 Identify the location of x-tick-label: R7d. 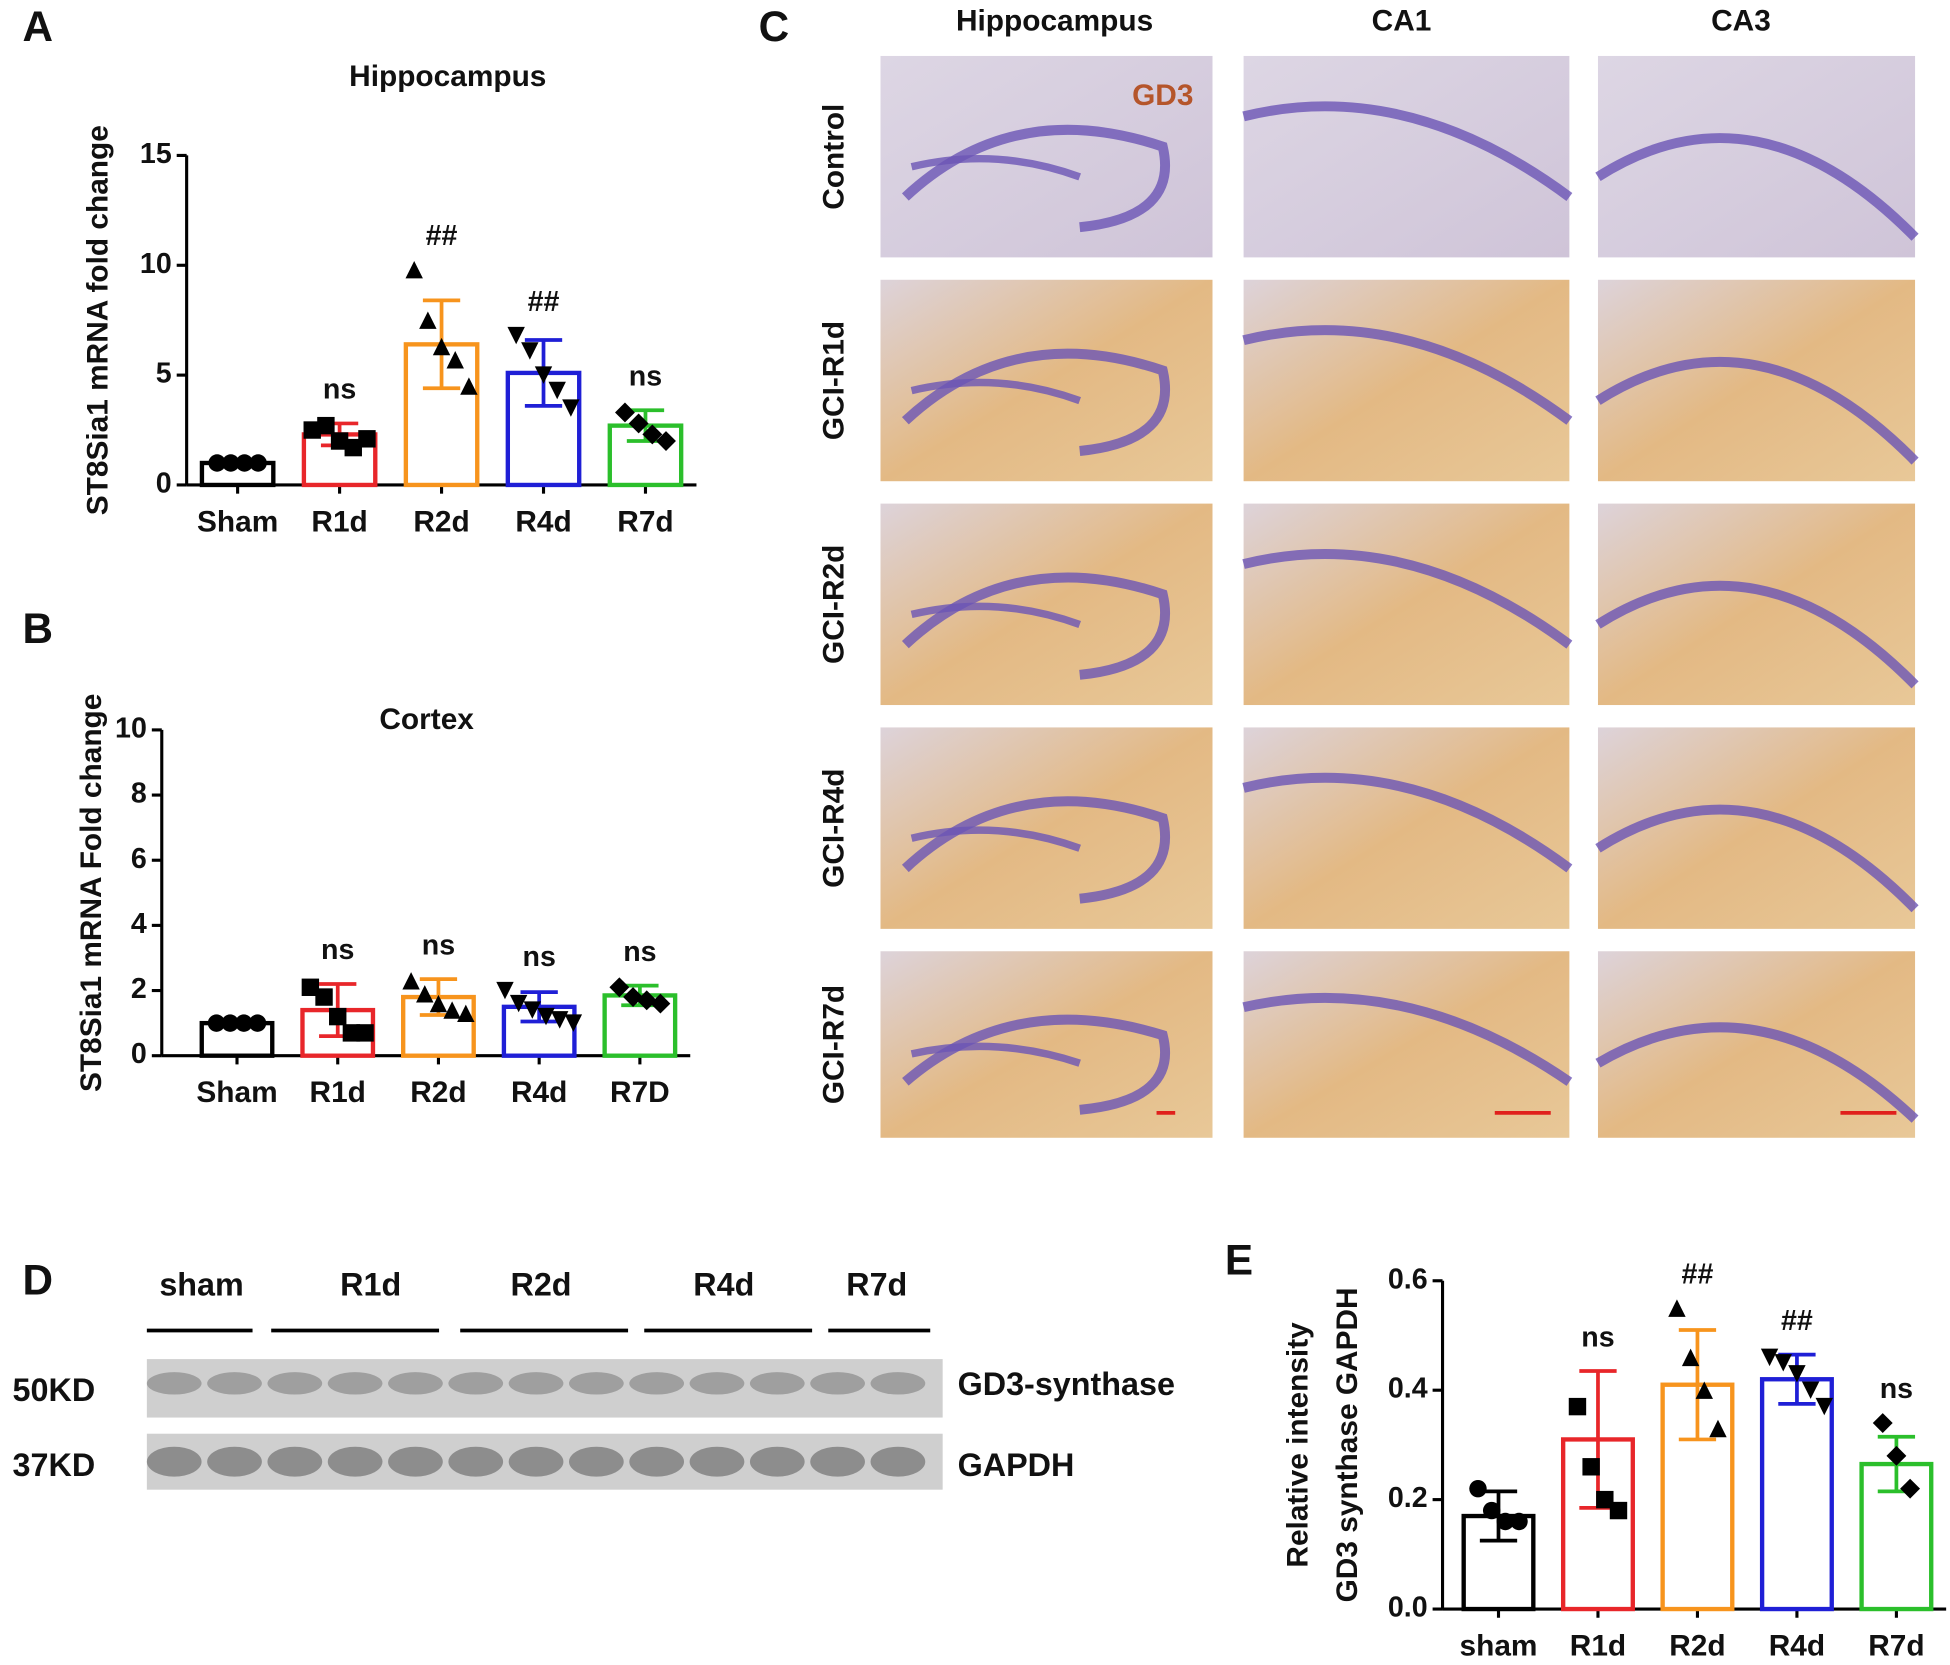
(645, 521).